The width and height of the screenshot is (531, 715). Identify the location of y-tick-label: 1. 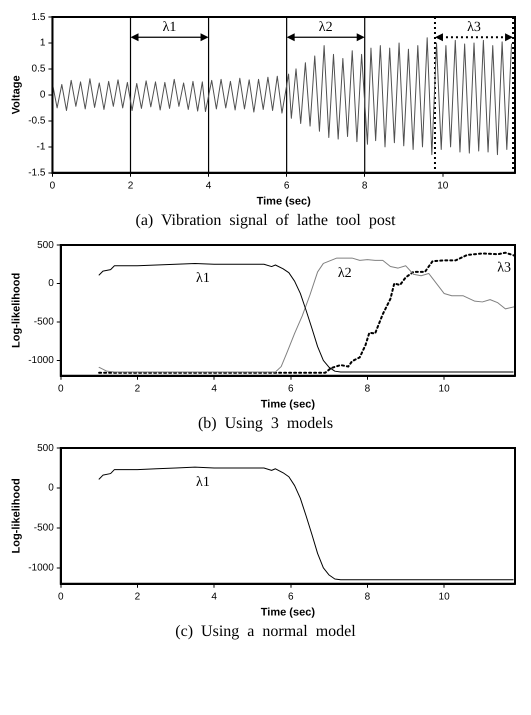
(43, 43).